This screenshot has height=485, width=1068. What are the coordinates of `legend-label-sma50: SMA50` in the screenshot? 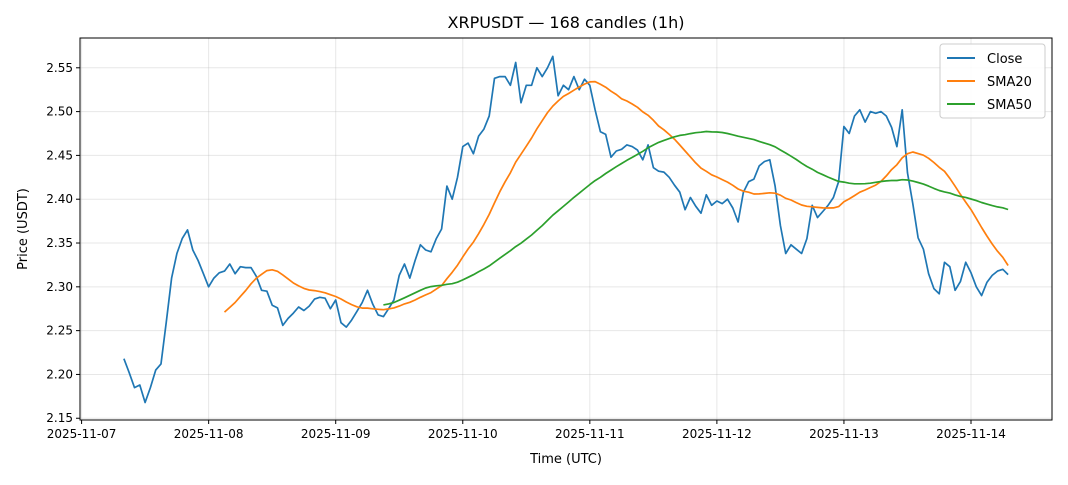 It's located at (1009, 105).